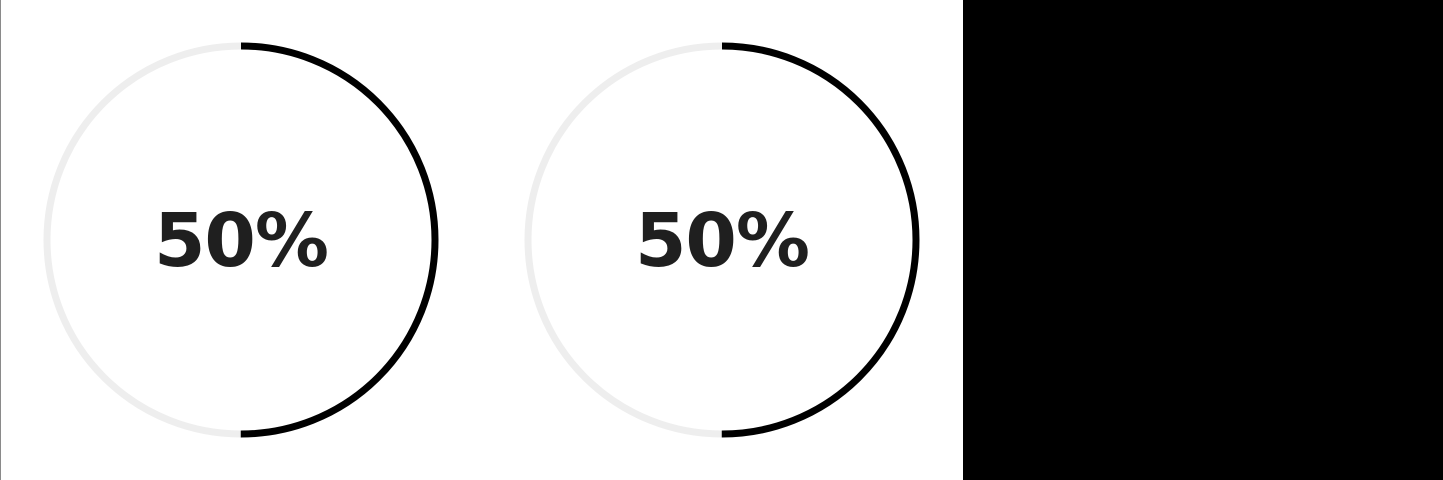  I want to click on progress-ring-1-percentage: 50%, so click(241, 241).